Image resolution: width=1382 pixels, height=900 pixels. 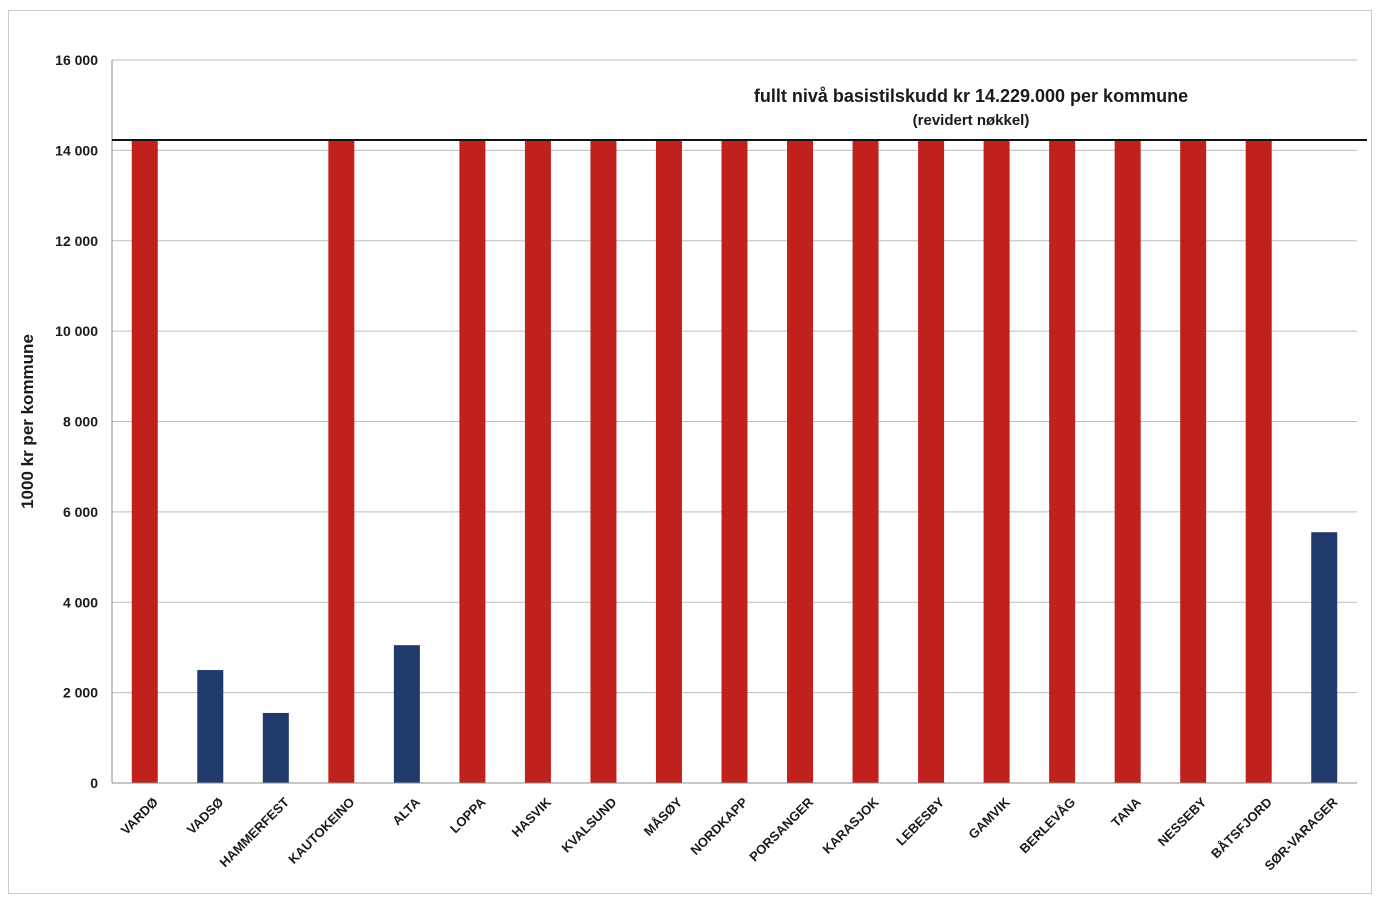 What do you see at coordinates (94, 783) in the screenshot?
I see `y-tick-label: 0` at bounding box center [94, 783].